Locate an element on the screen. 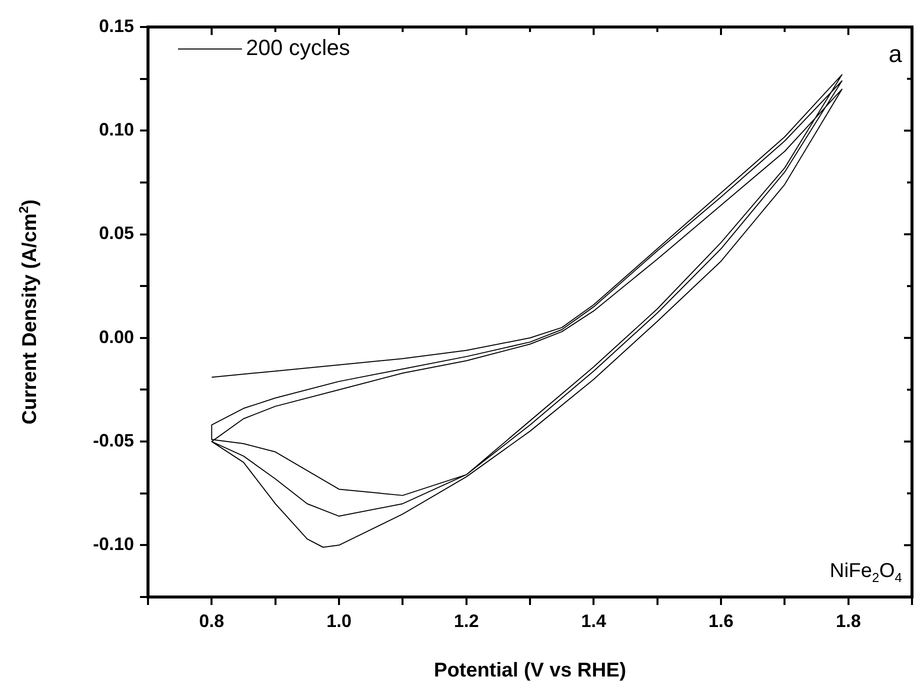 The image size is (918, 687). x-tick-label: 1.2 is located at coordinates (466, 620).